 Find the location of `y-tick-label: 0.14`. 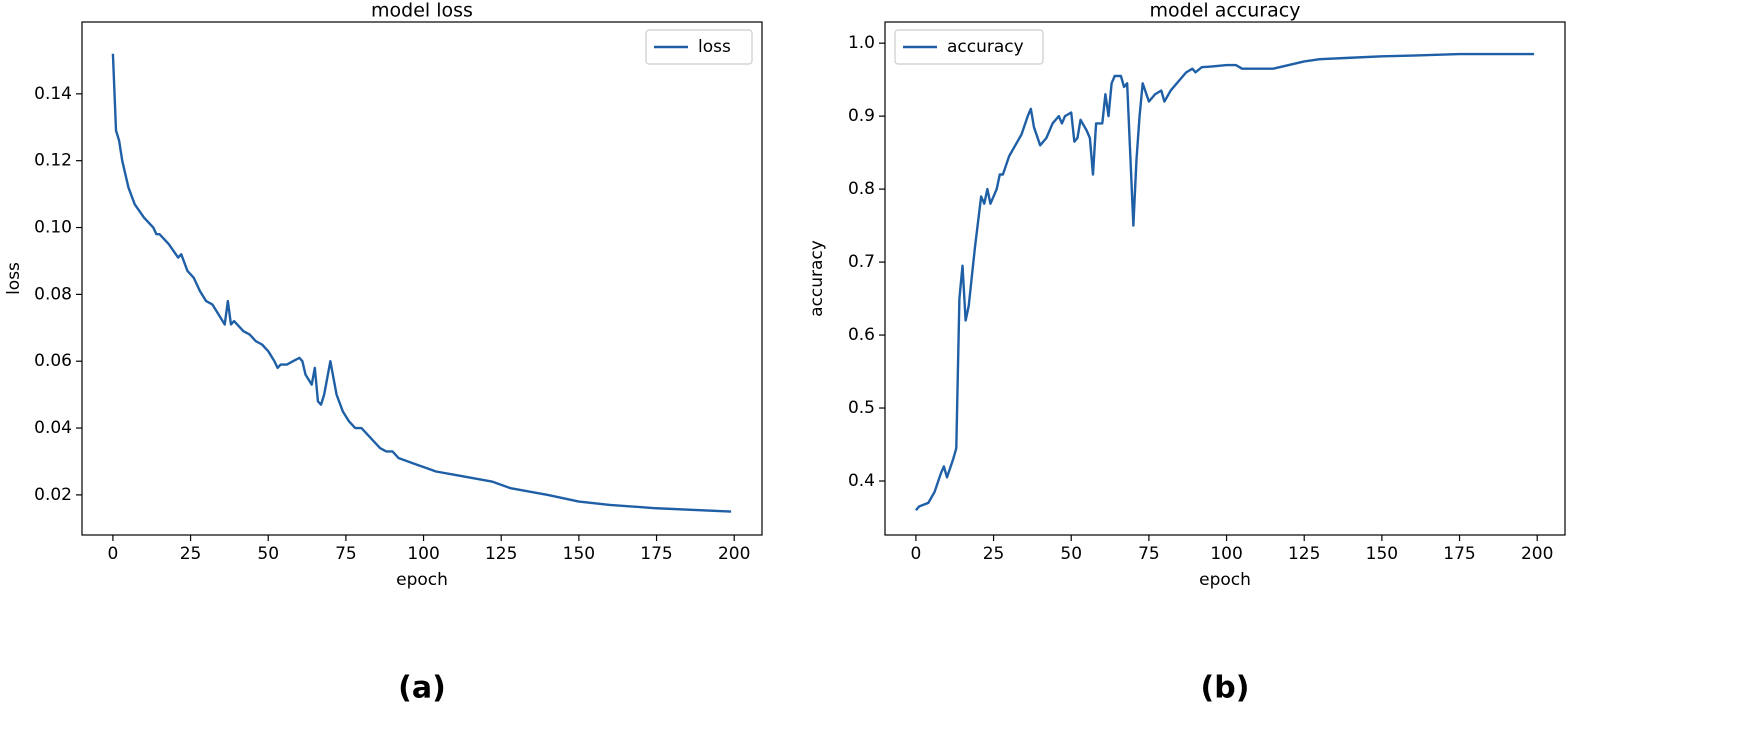

y-tick-label: 0.14 is located at coordinates (53, 94).